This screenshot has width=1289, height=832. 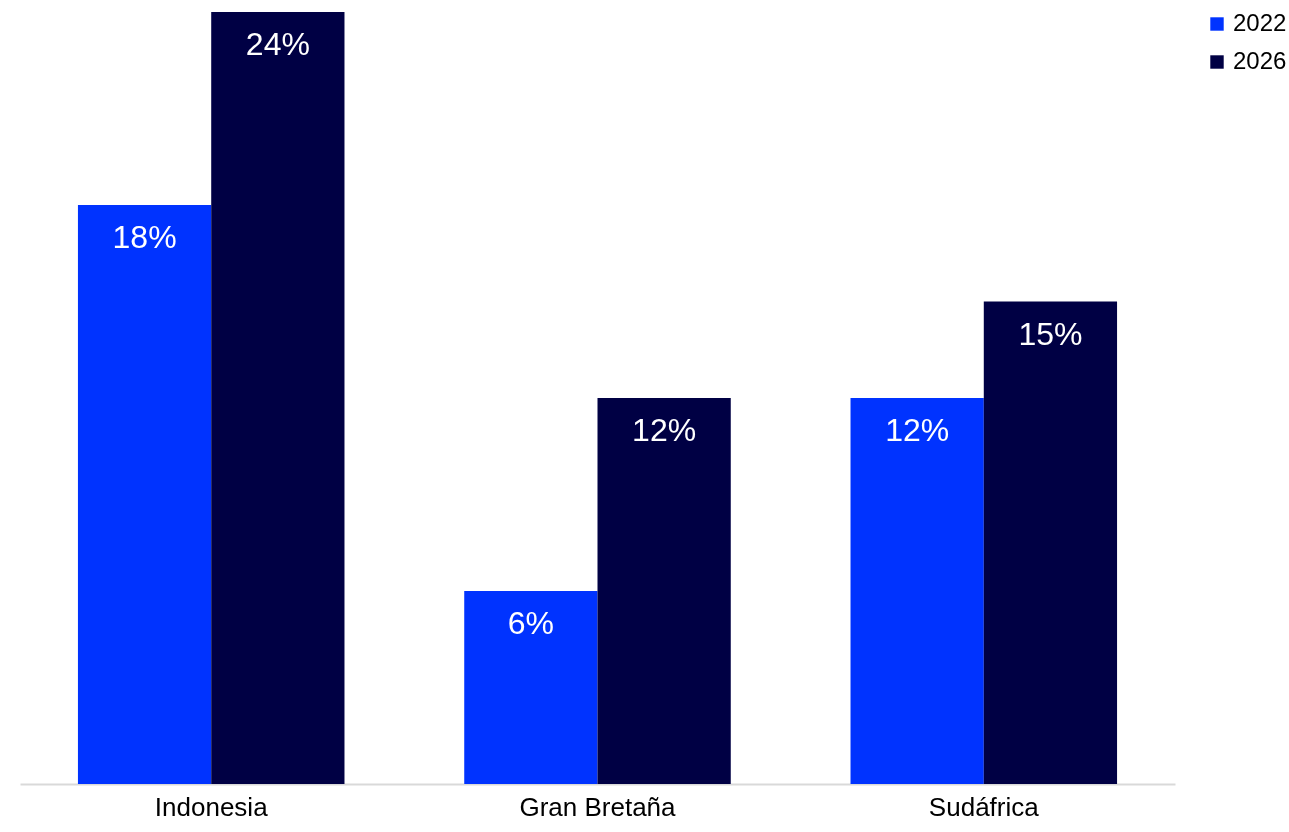 I want to click on data-label: 6%, so click(x=530, y=623).